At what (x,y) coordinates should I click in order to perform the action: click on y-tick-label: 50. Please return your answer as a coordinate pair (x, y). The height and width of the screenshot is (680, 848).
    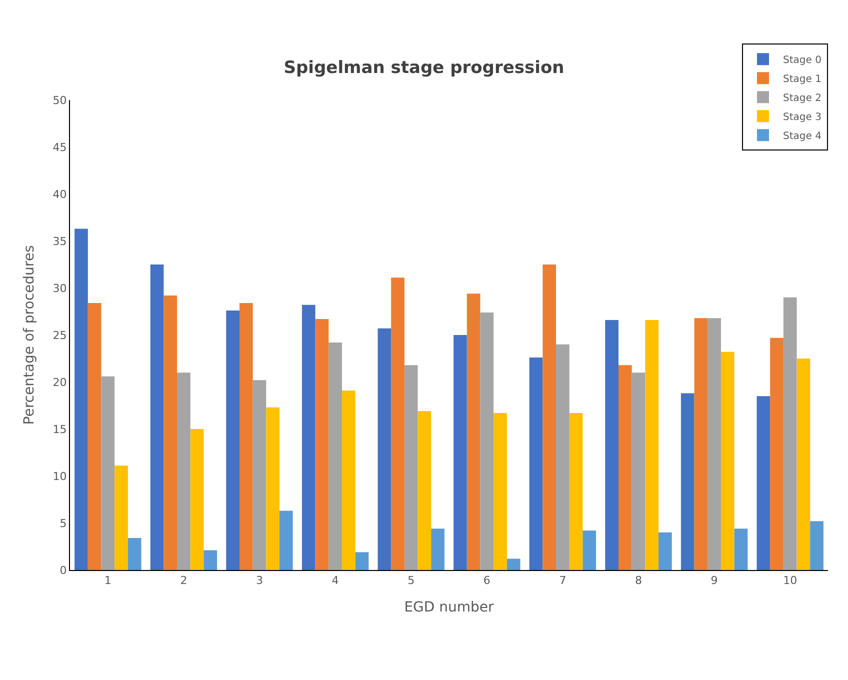
    Looking at the image, I should click on (59, 100).